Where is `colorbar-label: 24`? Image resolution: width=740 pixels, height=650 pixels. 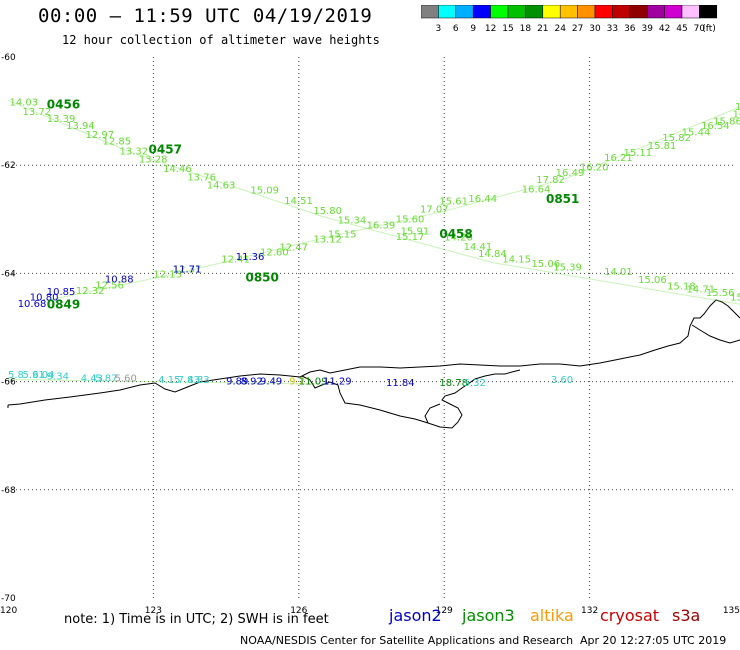
colorbar-label: 24 is located at coordinates (560, 29).